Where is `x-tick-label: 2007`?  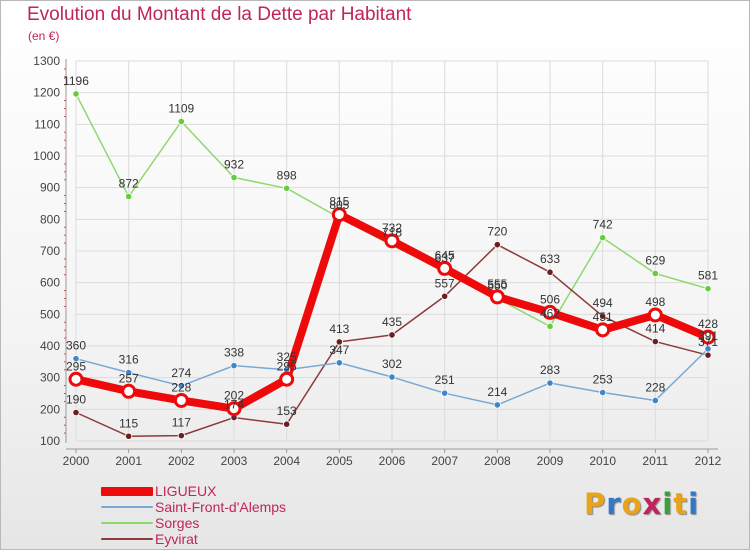
x-tick-label: 2007 is located at coordinates (444, 461).